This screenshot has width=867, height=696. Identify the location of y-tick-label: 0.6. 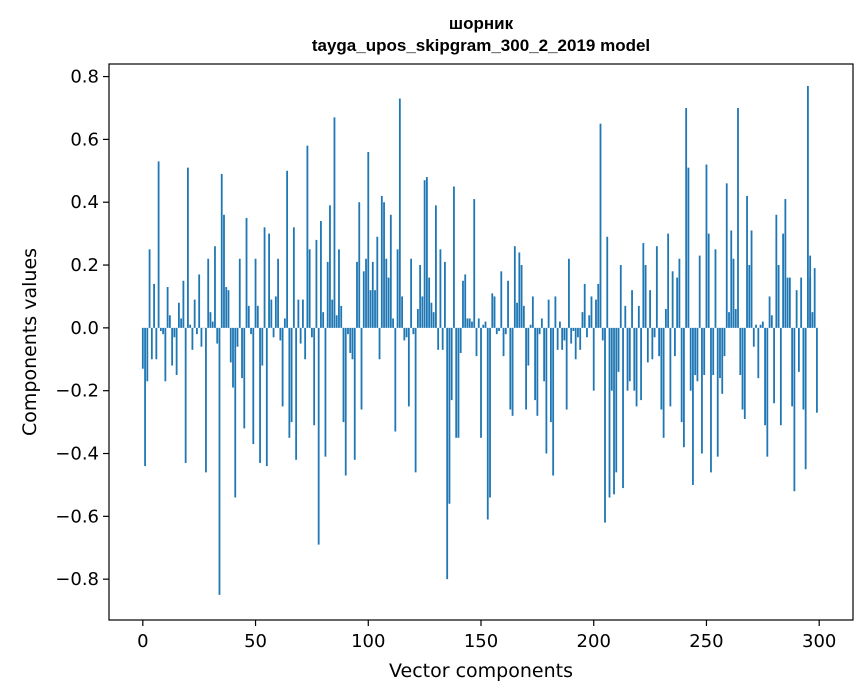
(84, 139).